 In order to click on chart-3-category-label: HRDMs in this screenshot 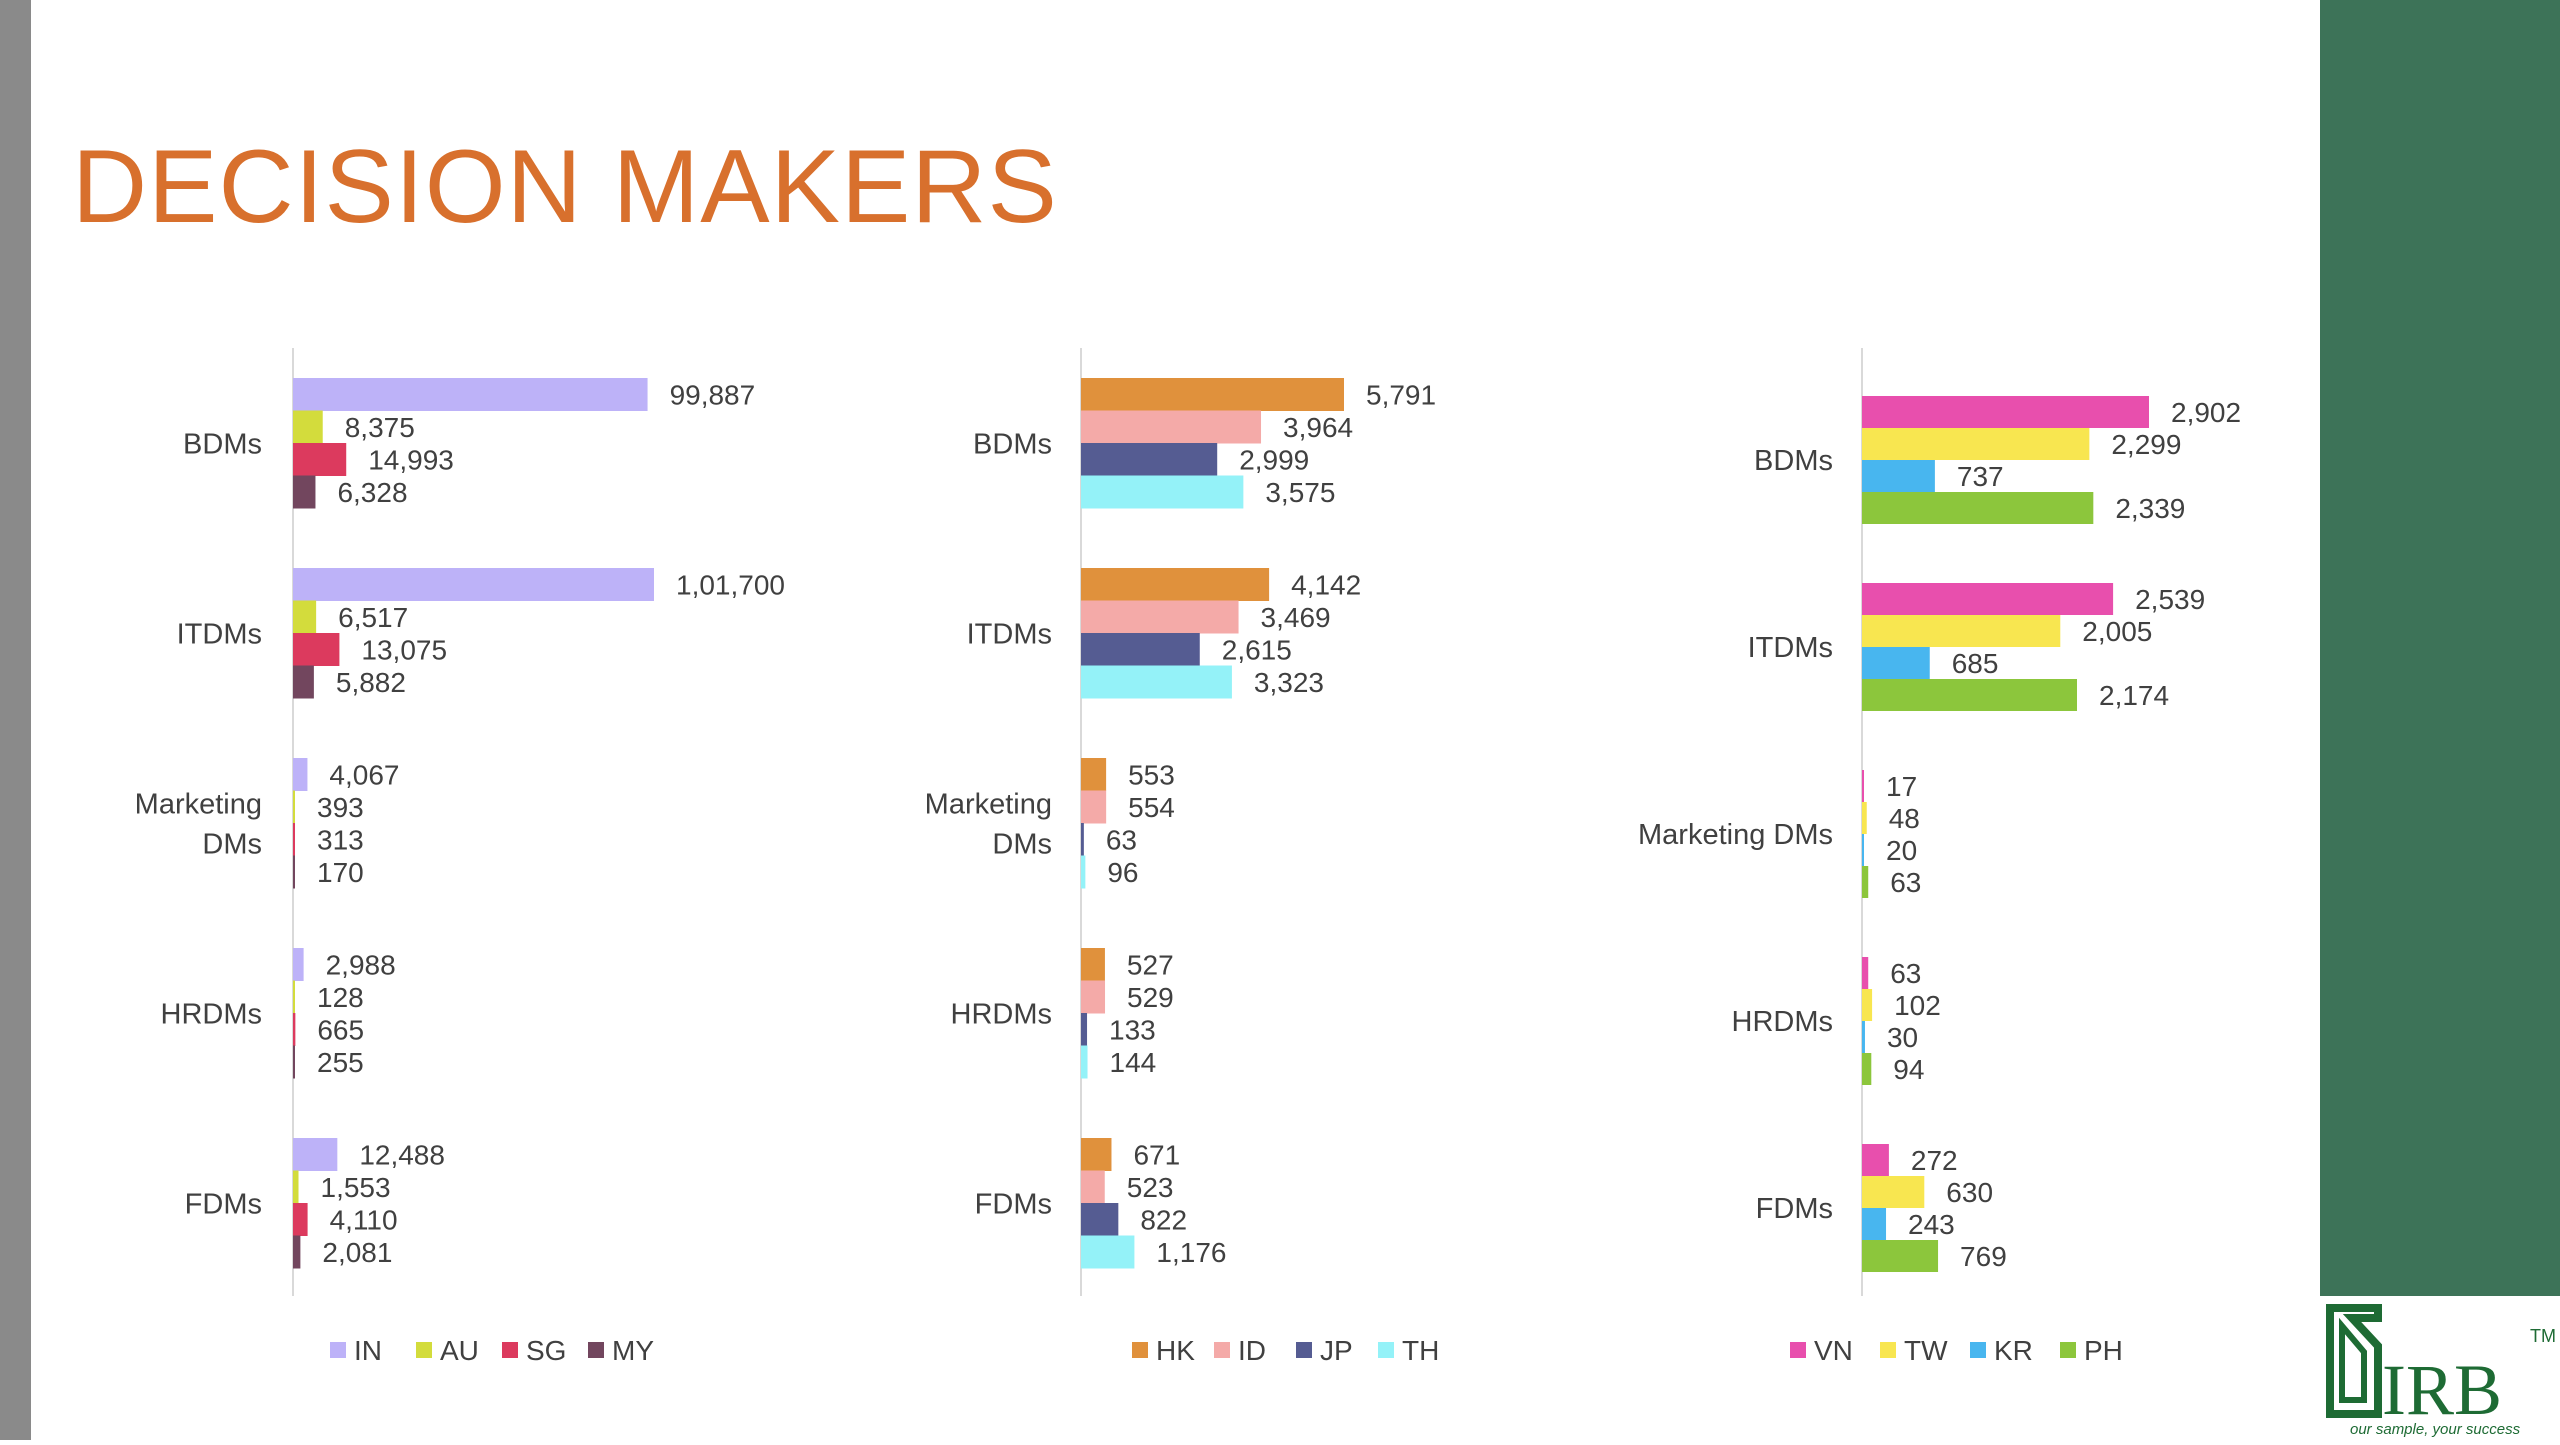, I will do `click(1783, 1022)`.